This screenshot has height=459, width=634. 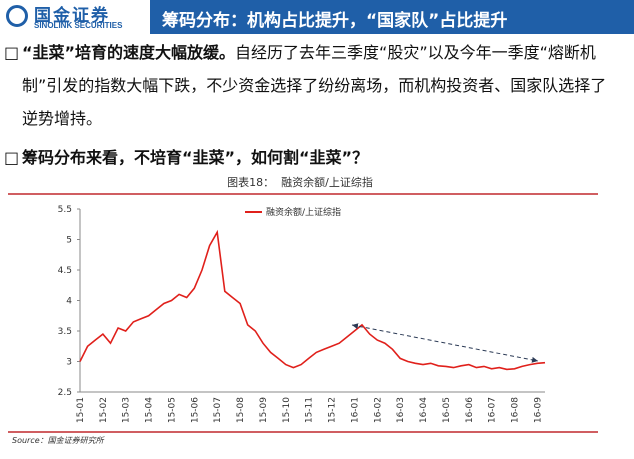 I want to click on x-tick-label: 15-03, so click(x=127, y=410).